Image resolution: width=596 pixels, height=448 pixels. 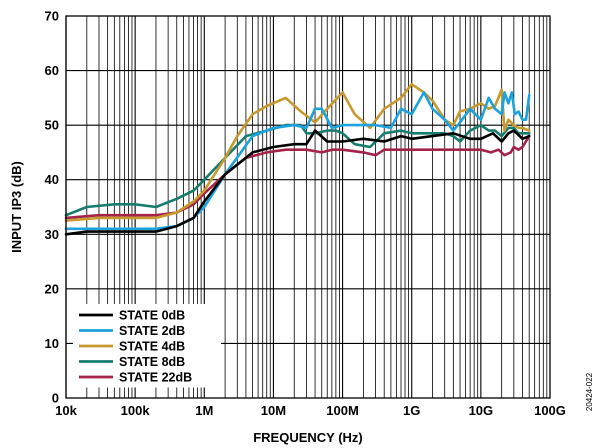 I want to click on y-tick-label: 70, so click(x=52, y=16).